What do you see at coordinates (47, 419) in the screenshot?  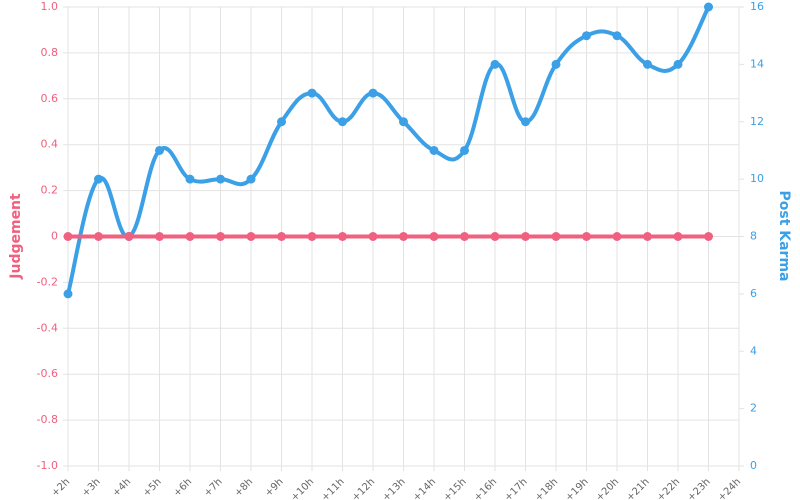 I see `y-tick-label: -0.8` at bounding box center [47, 419].